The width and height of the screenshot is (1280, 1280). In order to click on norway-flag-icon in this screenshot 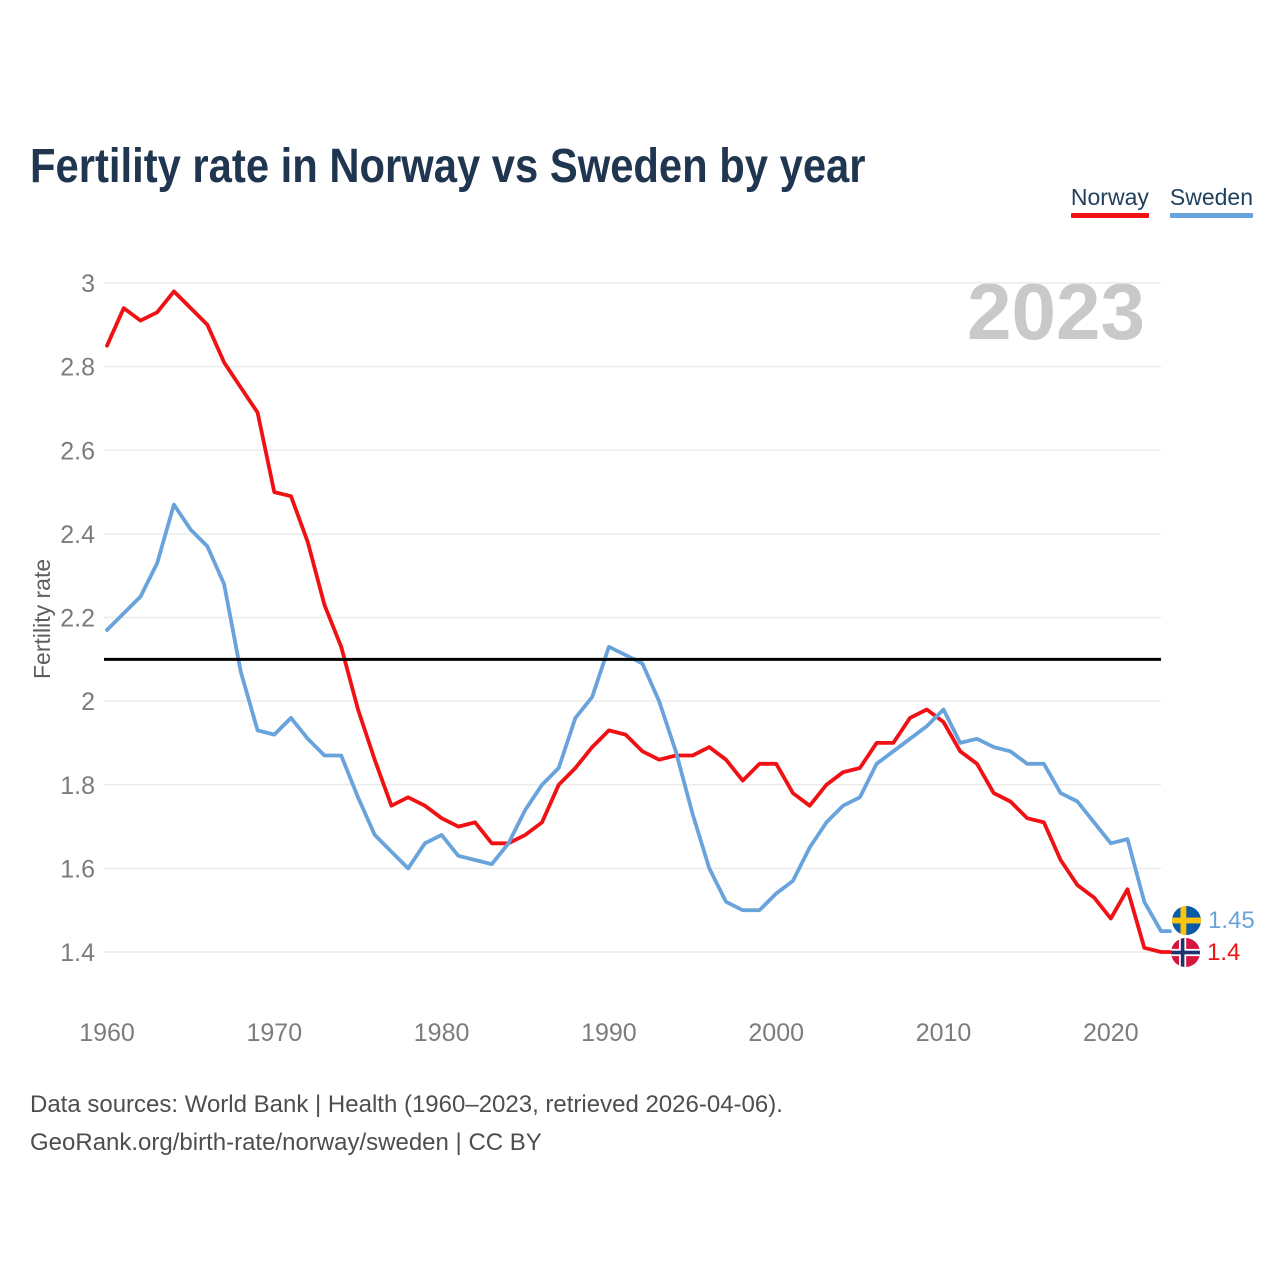, I will do `click(1185, 952)`.